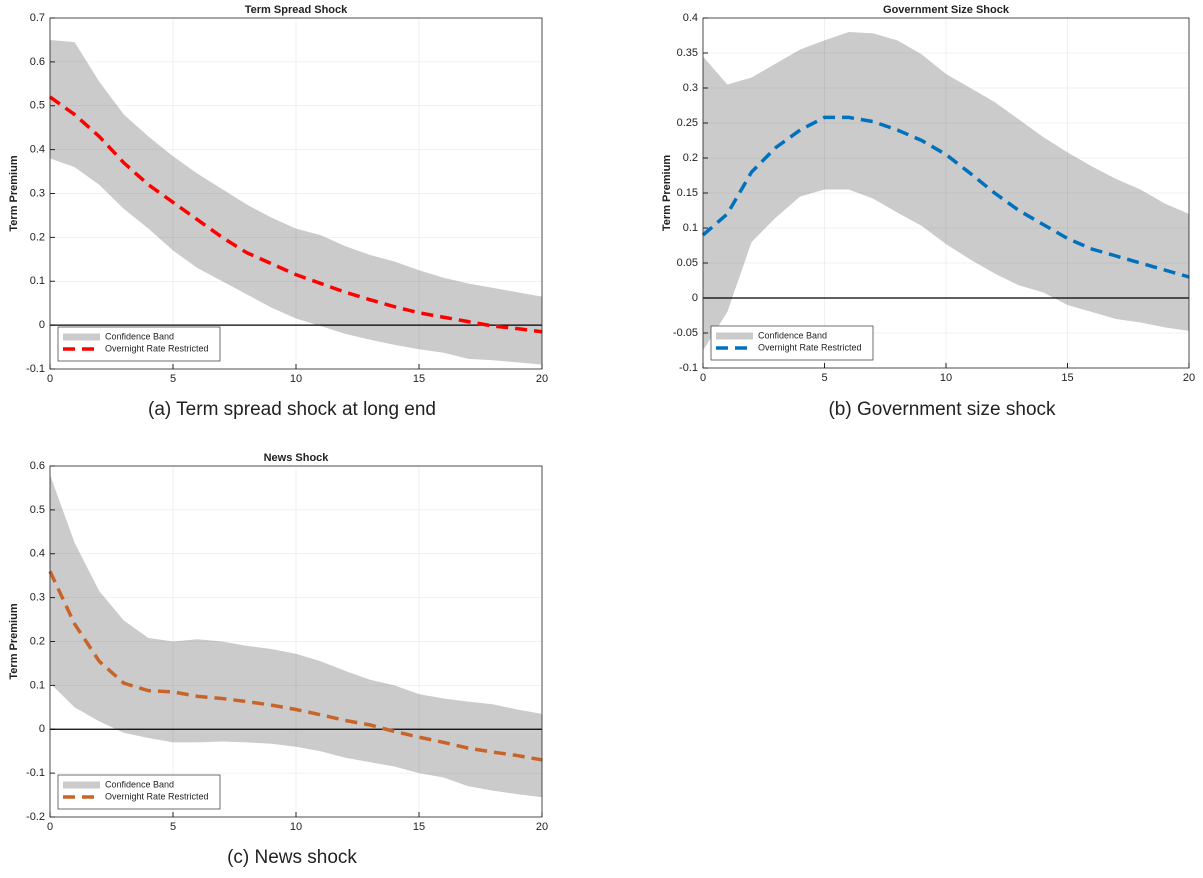  I want to click on y-tick-label: 0.7, so click(37, 18).